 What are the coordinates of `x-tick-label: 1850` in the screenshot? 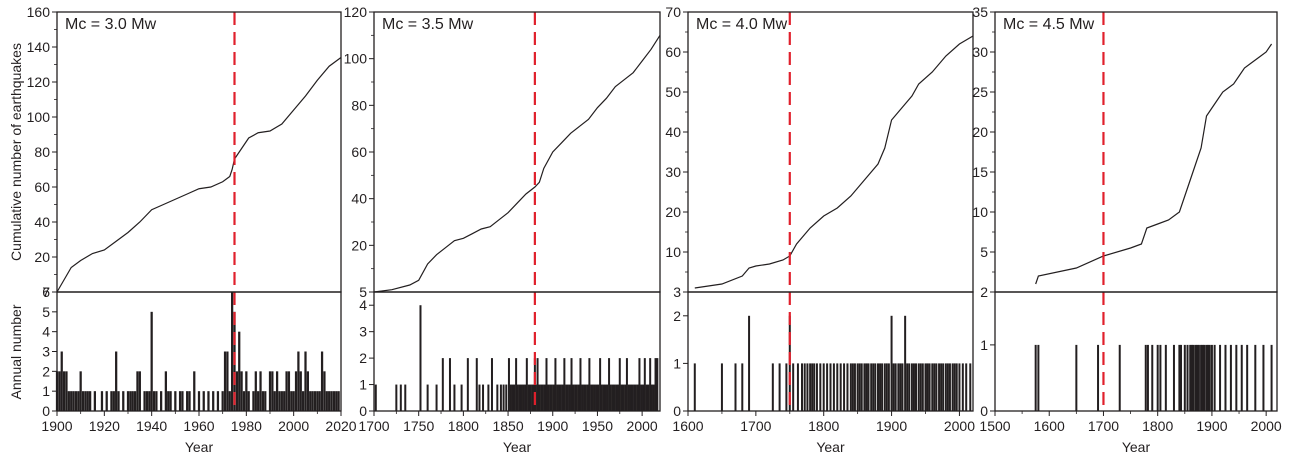 It's located at (507, 426).